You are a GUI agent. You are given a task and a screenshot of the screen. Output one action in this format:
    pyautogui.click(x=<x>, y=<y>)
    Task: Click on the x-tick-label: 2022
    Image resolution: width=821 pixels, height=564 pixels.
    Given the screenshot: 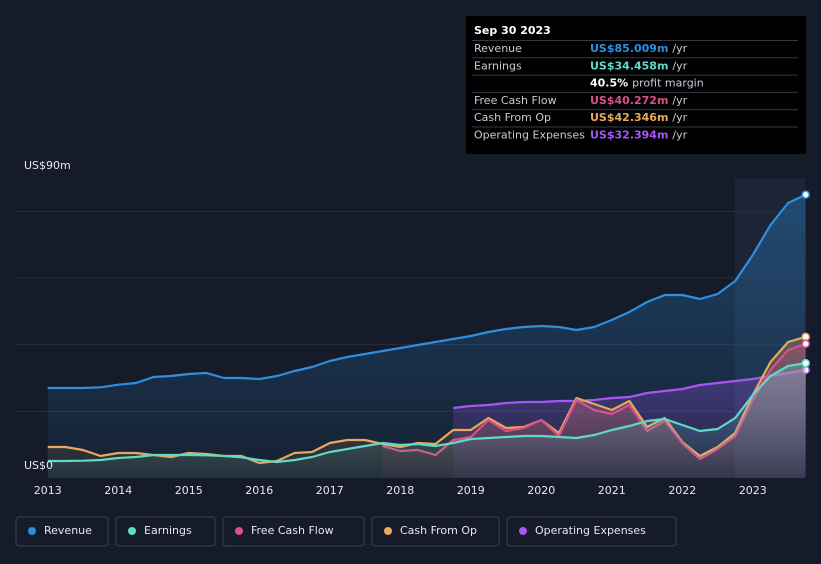 What is the action you would take?
    pyautogui.click(x=682, y=490)
    